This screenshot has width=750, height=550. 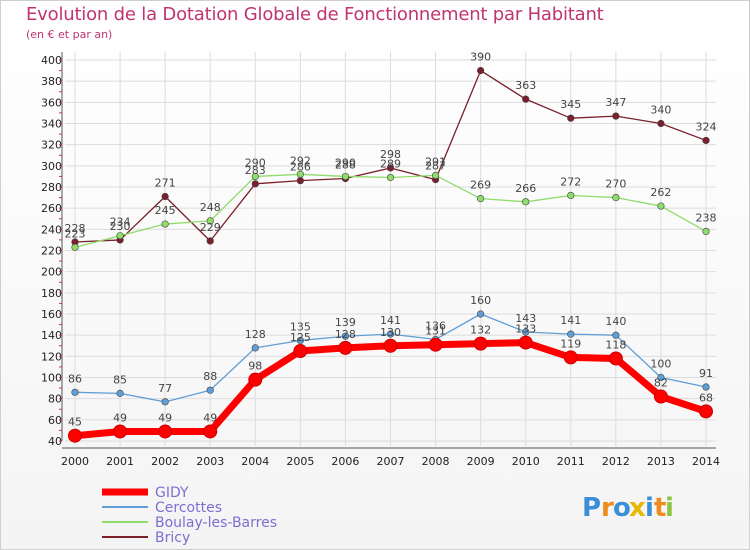 What do you see at coordinates (51, 335) in the screenshot?
I see `y-tick-label: 140` at bounding box center [51, 335].